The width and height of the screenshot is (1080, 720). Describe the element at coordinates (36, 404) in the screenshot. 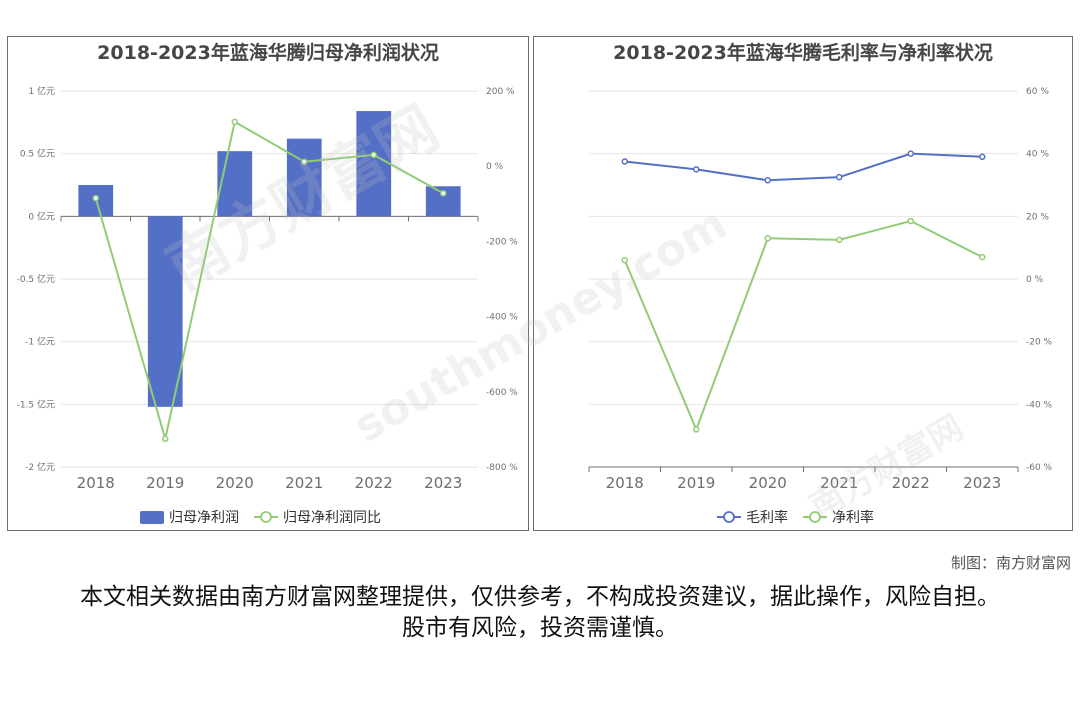

I see `y-left-tick-label: -1.5 亿元` at that location.